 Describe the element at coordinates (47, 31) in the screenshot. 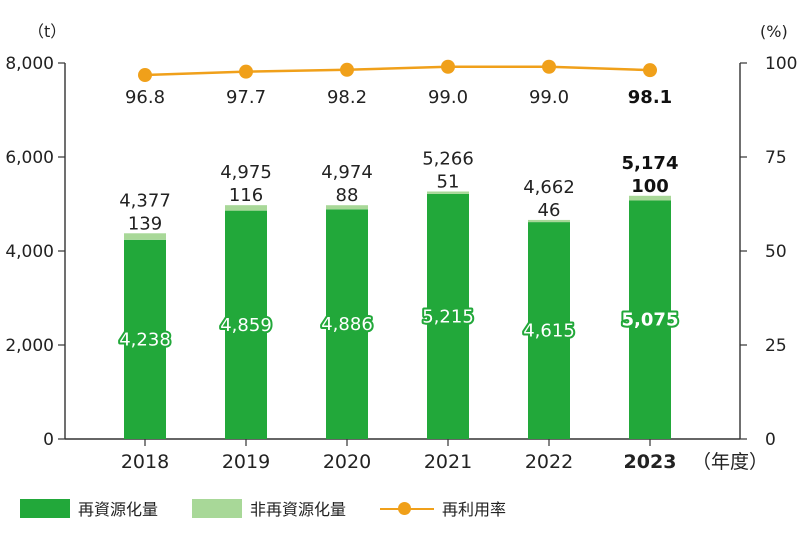

I see `left-axis-unit: （t）` at that location.